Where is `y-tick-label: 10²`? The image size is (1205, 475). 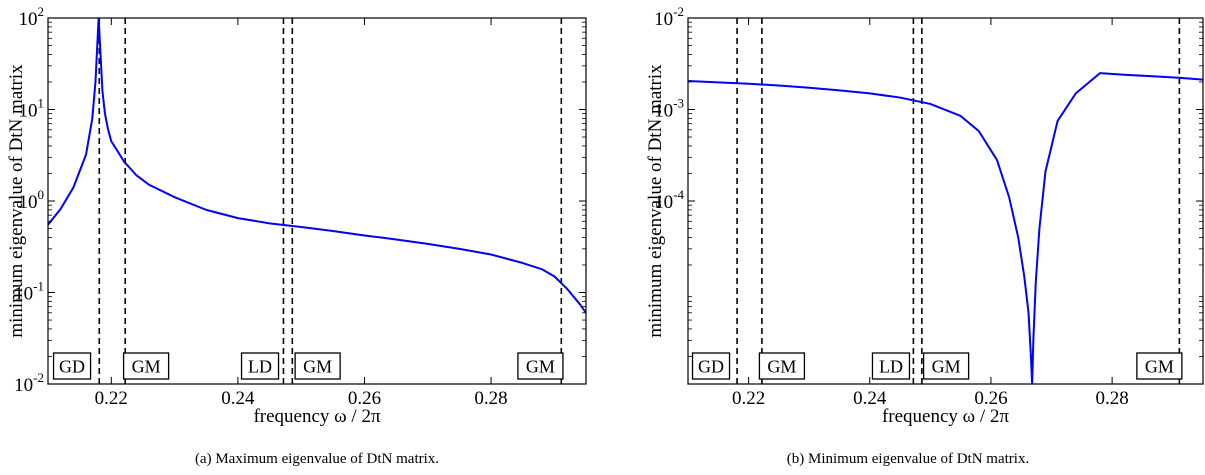
y-tick-label: 10² is located at coordinates (32, 17).